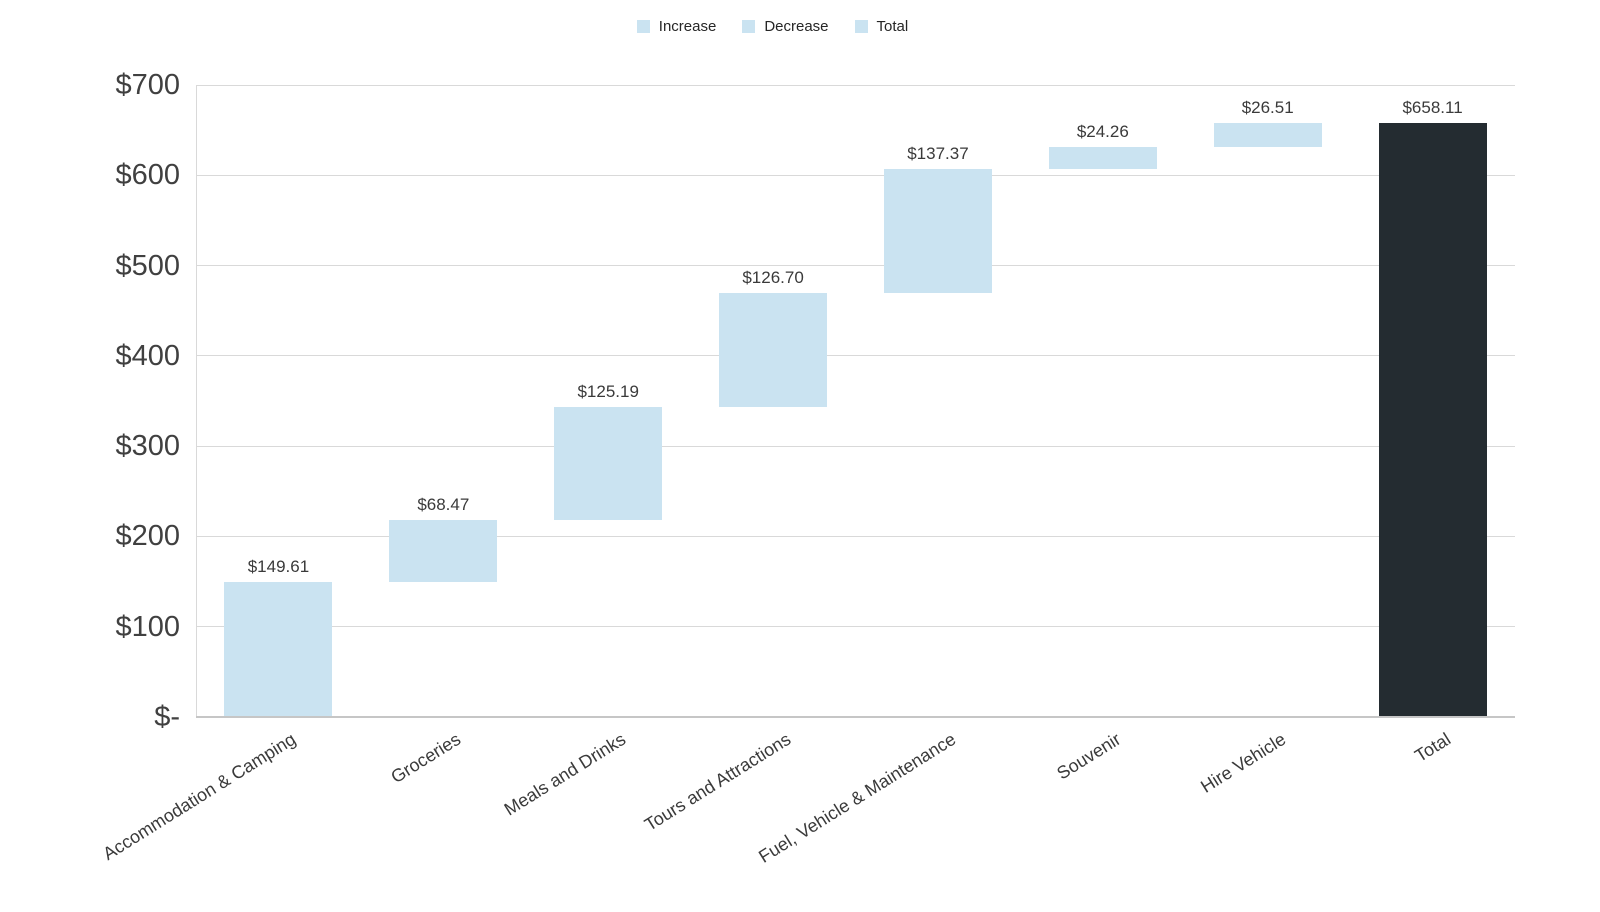  I want to click on bar-value-label: $658.11, so click(1432, 107).